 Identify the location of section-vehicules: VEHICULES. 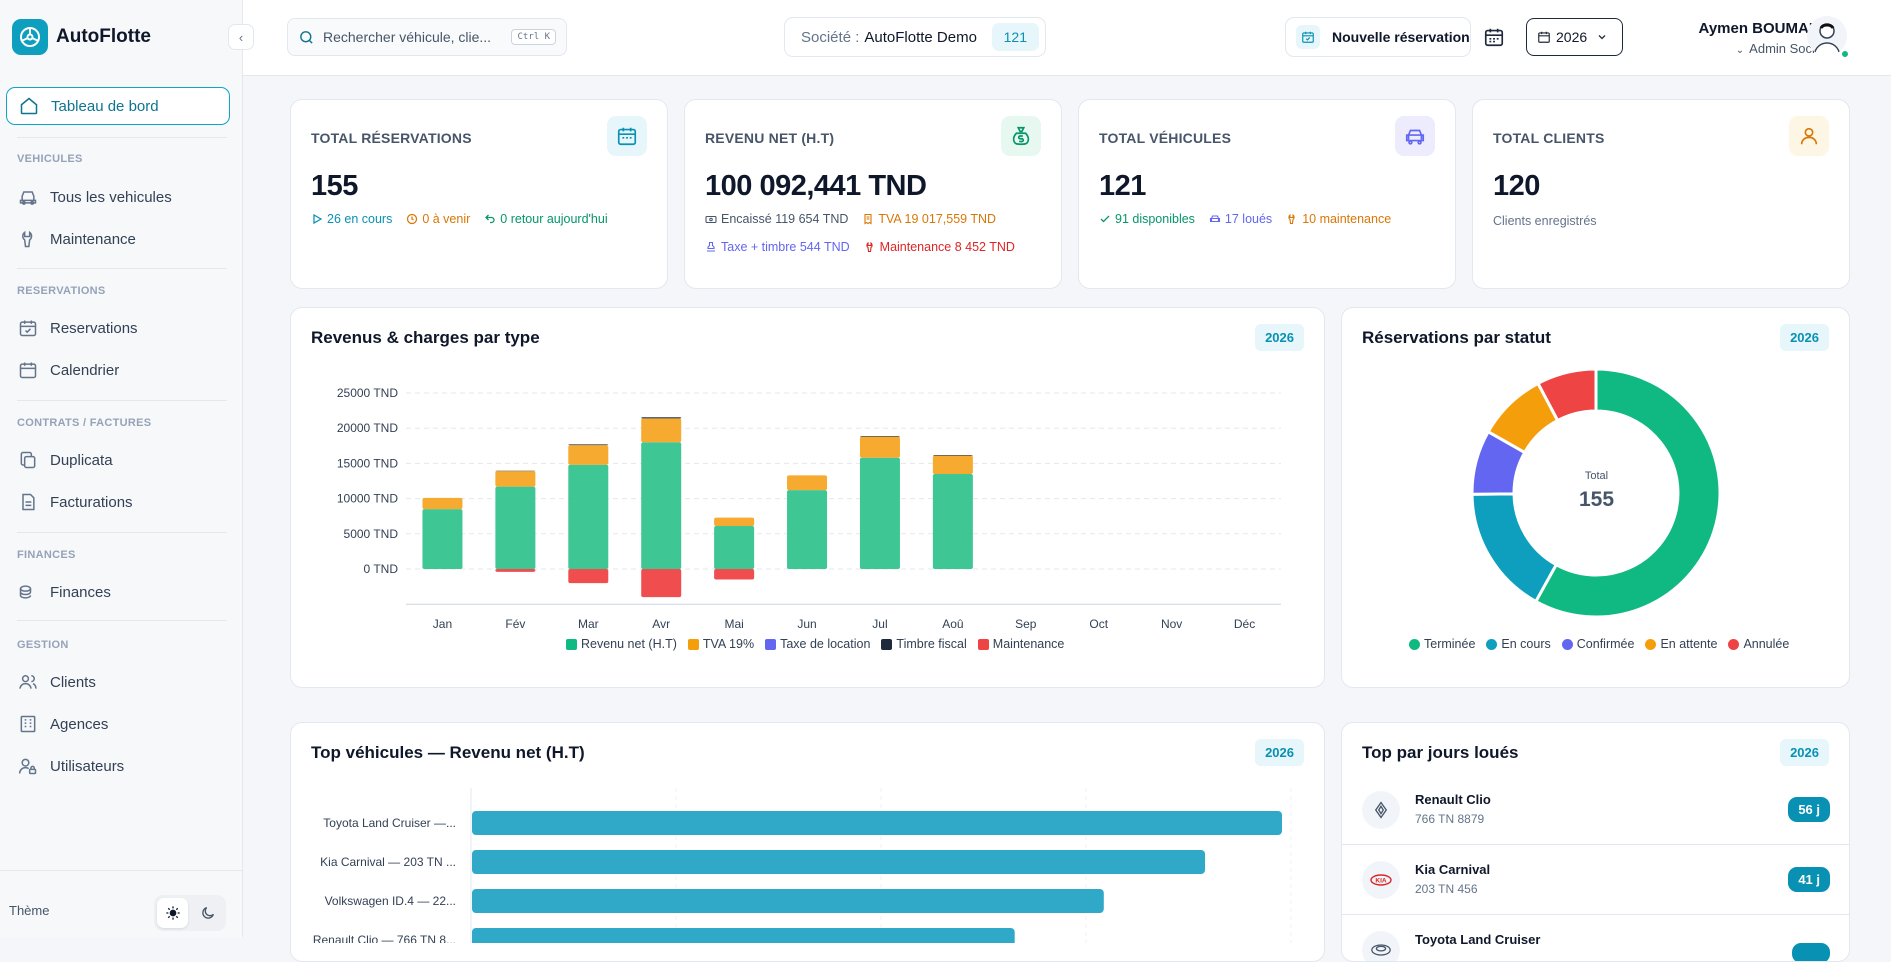
(50, 159).